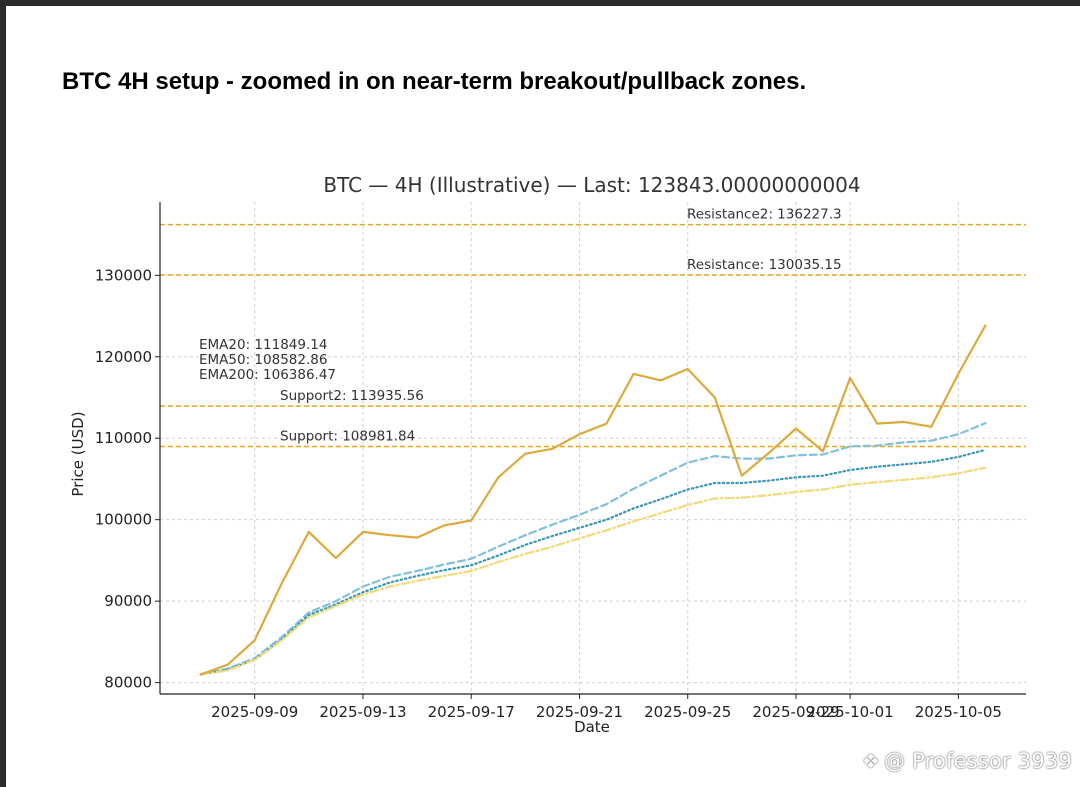  I want to click on x-tick-label: 2025-10-01, so click(850, 712).